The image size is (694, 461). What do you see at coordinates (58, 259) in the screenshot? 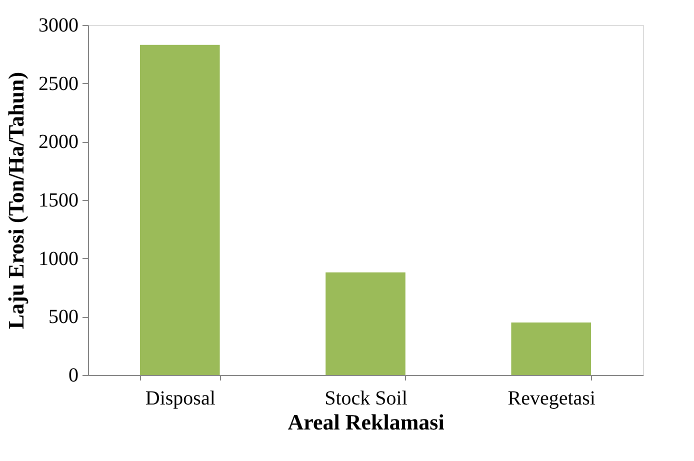
I see `y-tick-label: 1000` at bounding box center [58, 259].